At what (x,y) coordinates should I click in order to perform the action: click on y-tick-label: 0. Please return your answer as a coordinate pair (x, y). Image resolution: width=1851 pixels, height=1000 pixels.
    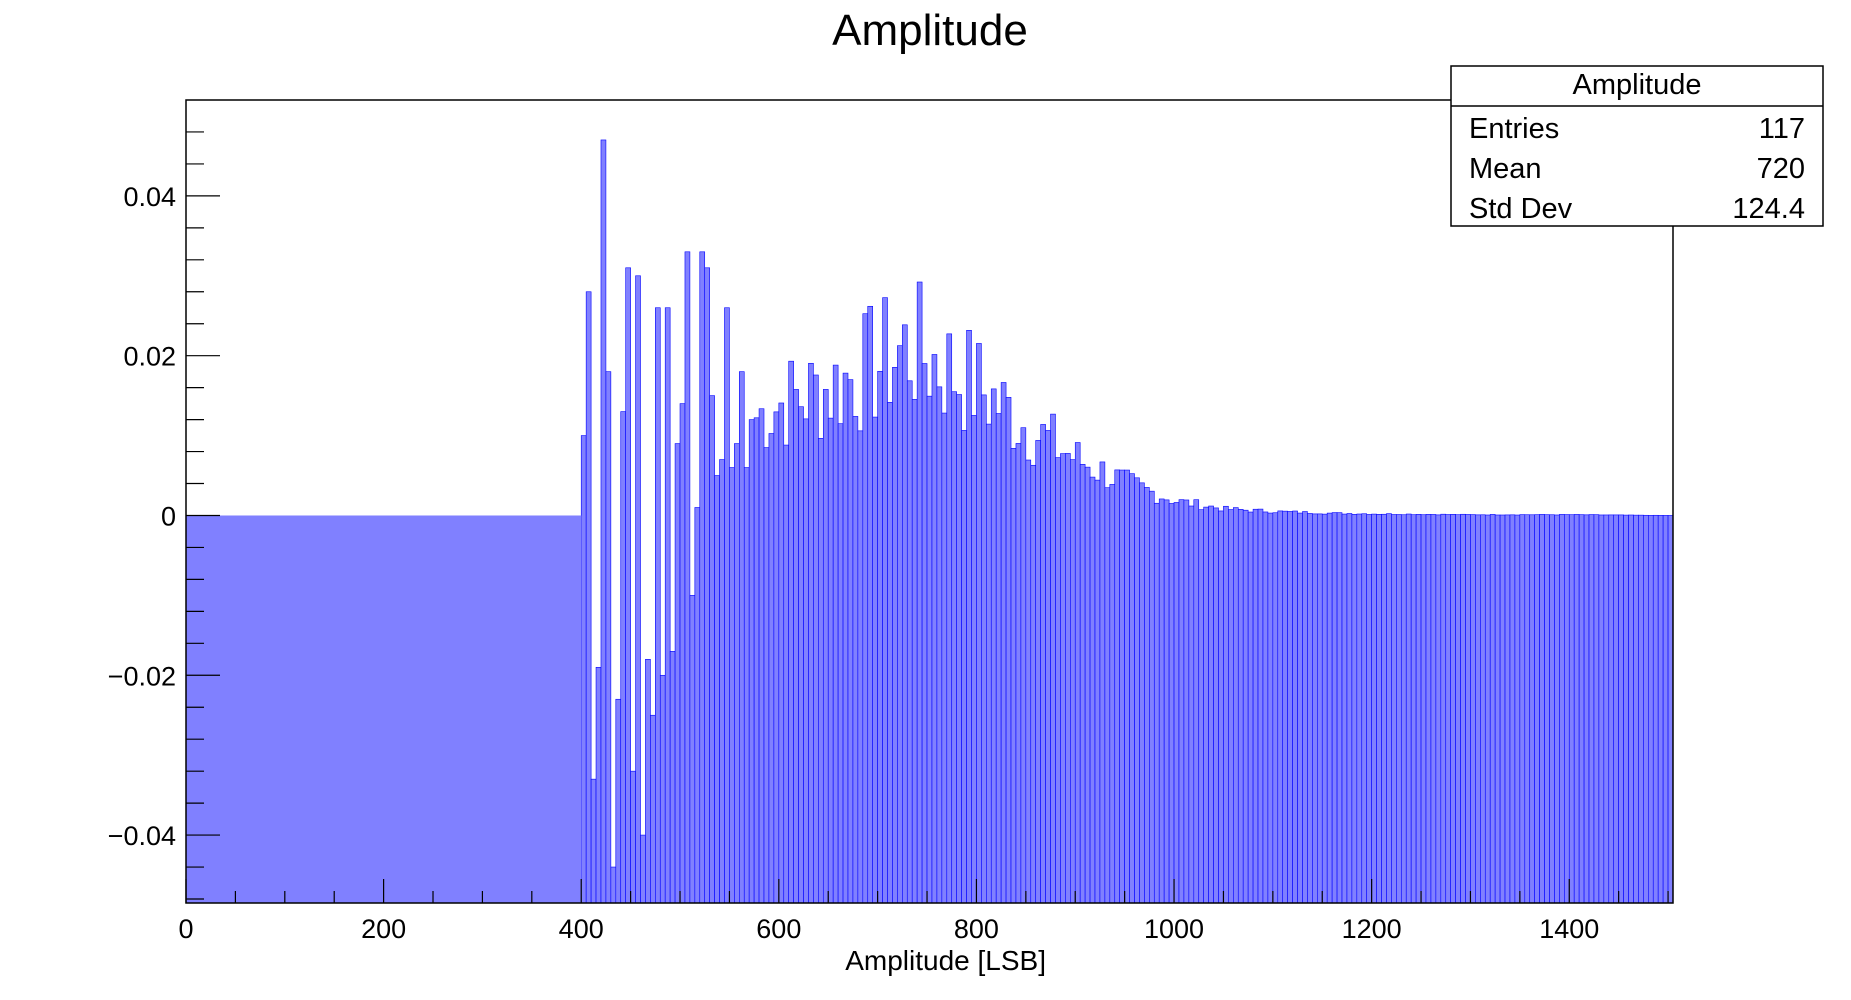
    Looking at the image, I should click on (168, 516).